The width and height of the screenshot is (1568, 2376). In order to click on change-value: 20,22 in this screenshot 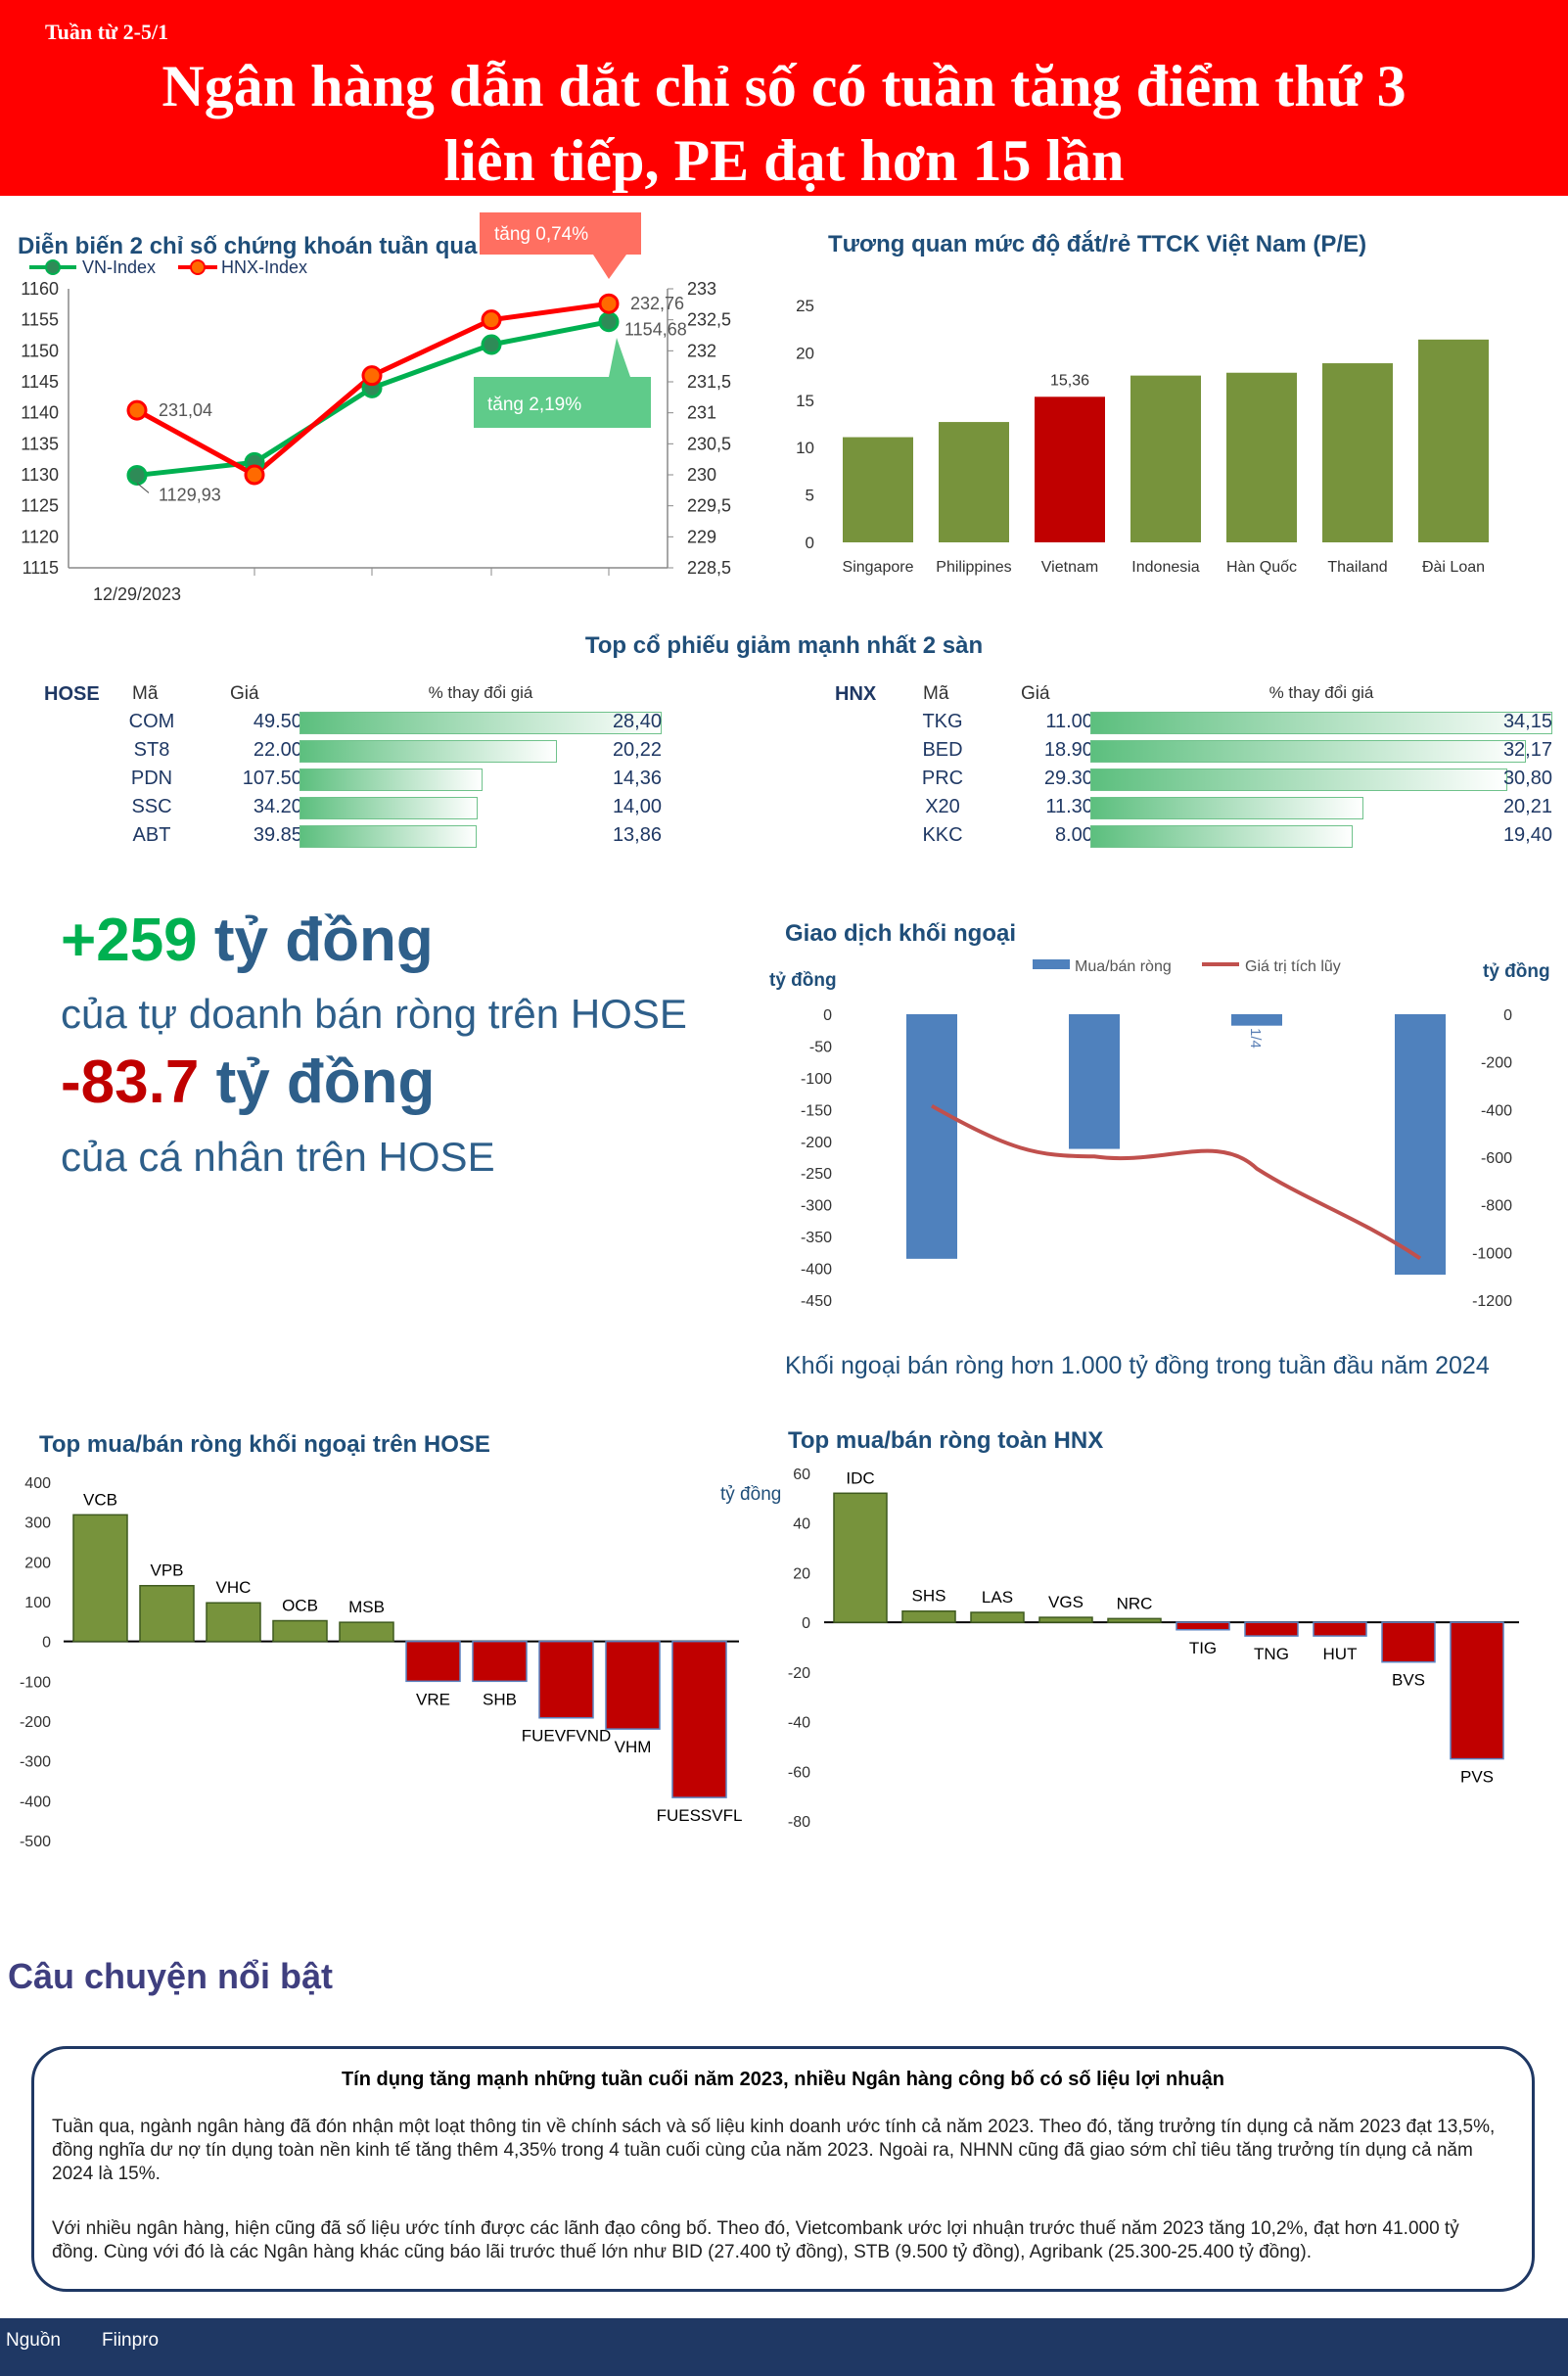, I will do `click(637, 750)`.